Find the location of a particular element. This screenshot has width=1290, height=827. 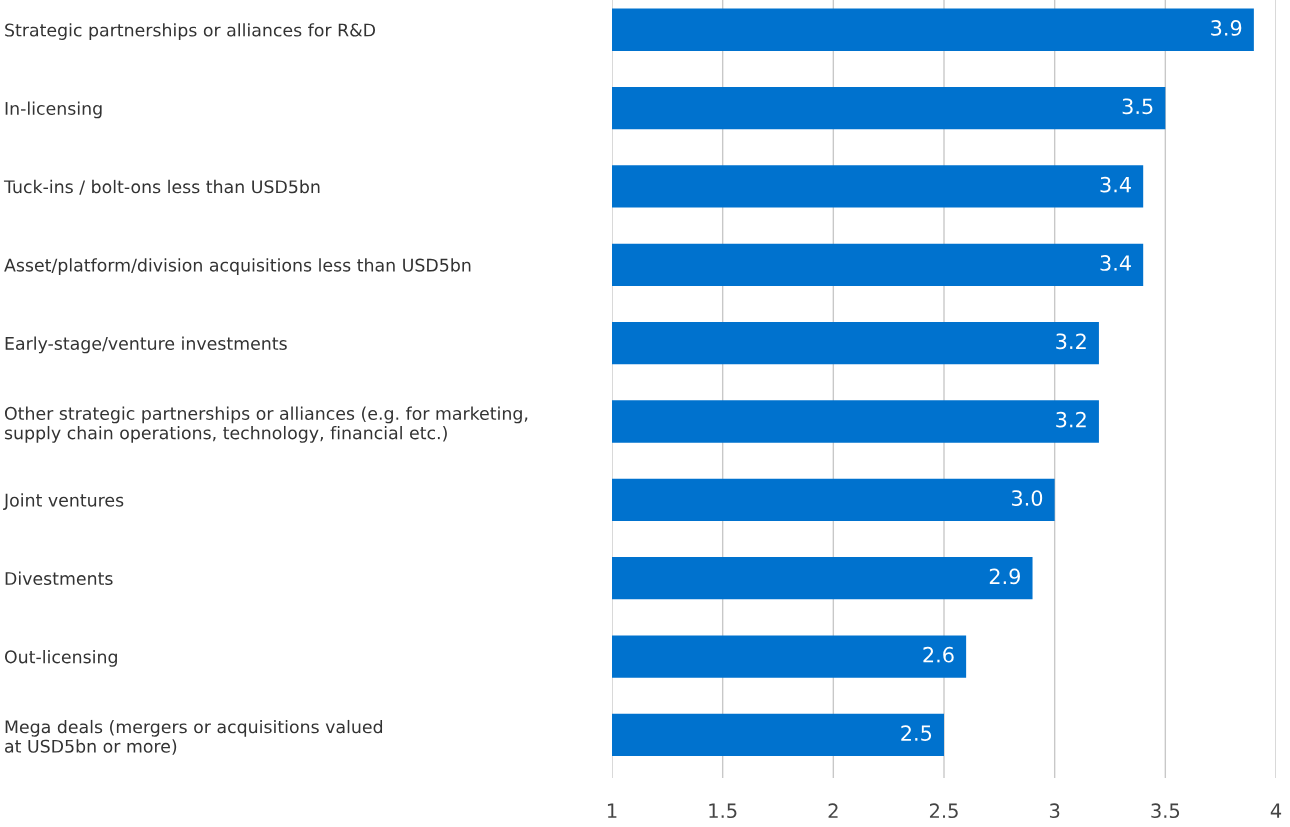

data-label: 3.9 is located at coordinates (1226, 28).